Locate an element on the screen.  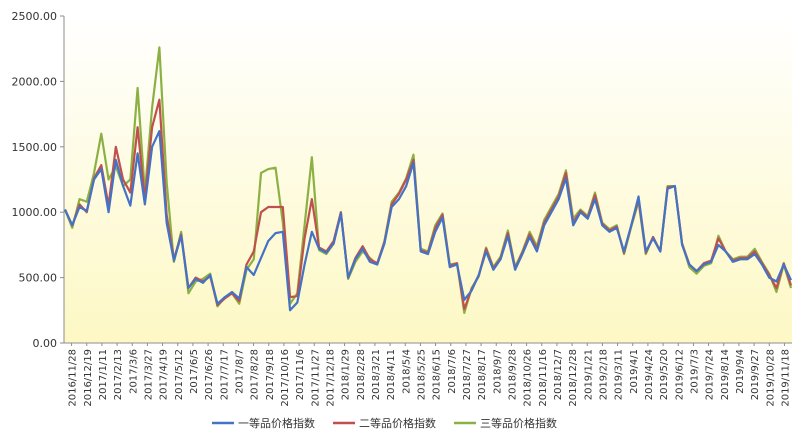
x-tick-label: 2019/7/24 is located at coordinates (710, 374).